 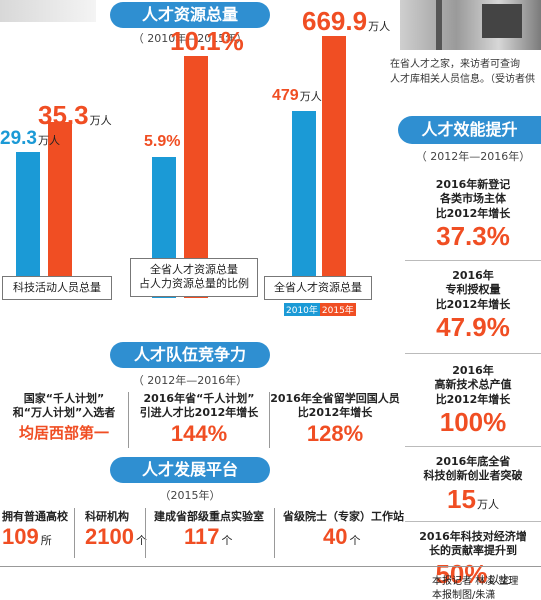 I want to click on box-g1-line1: 科技活动人员总量, so click(x=57, y=287).